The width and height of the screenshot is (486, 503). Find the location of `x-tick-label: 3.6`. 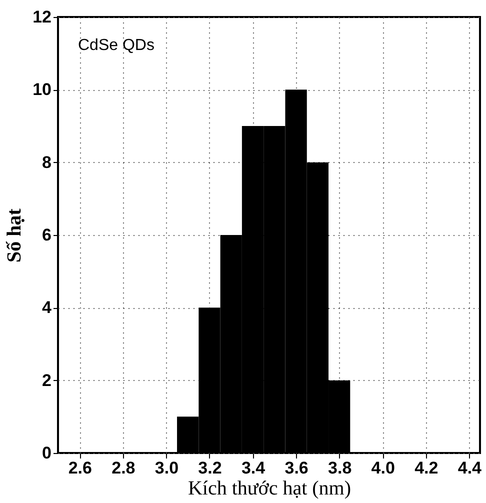

x-tick-label: 3.6 is located at coordinates (296, 468).